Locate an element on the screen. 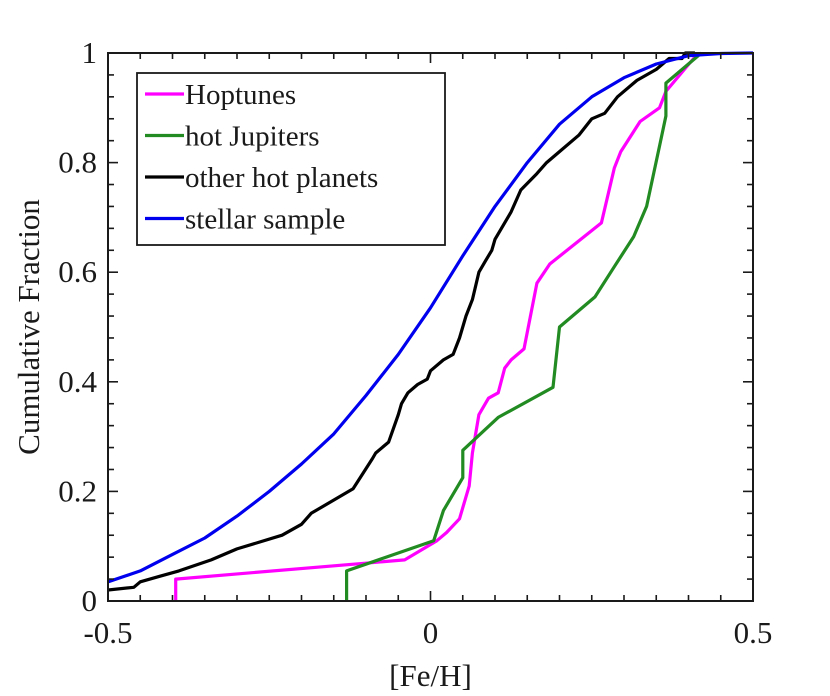 The image size is (830, 696). legend-label: stellar sample is located at coordinates (265, 220).